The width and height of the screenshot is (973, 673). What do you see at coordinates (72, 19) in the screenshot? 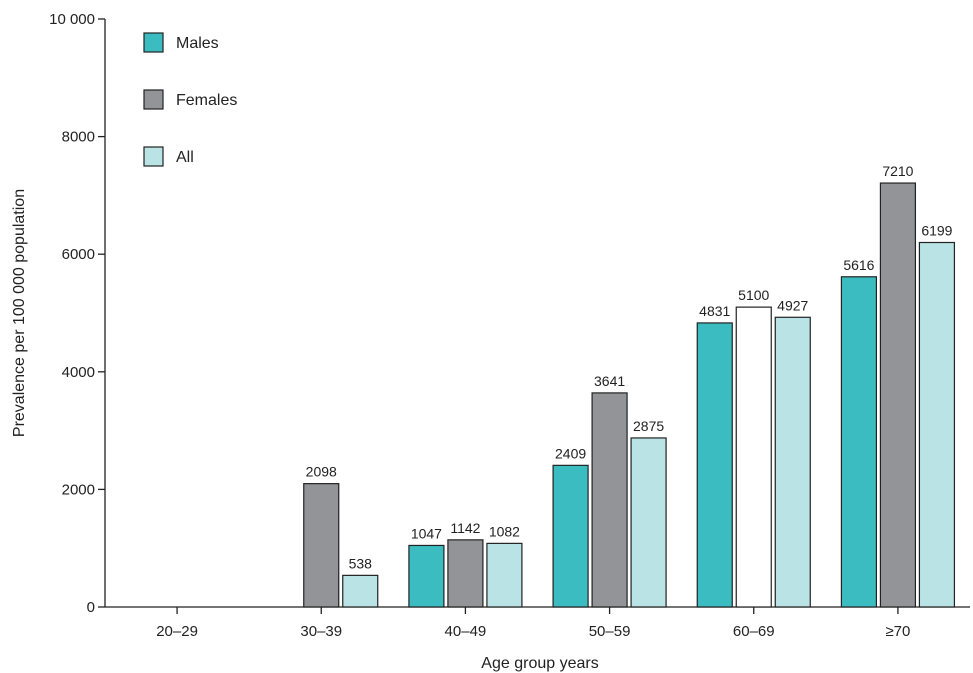
I see `y-tick-label: 10 000` at bounding box center [72, 19].